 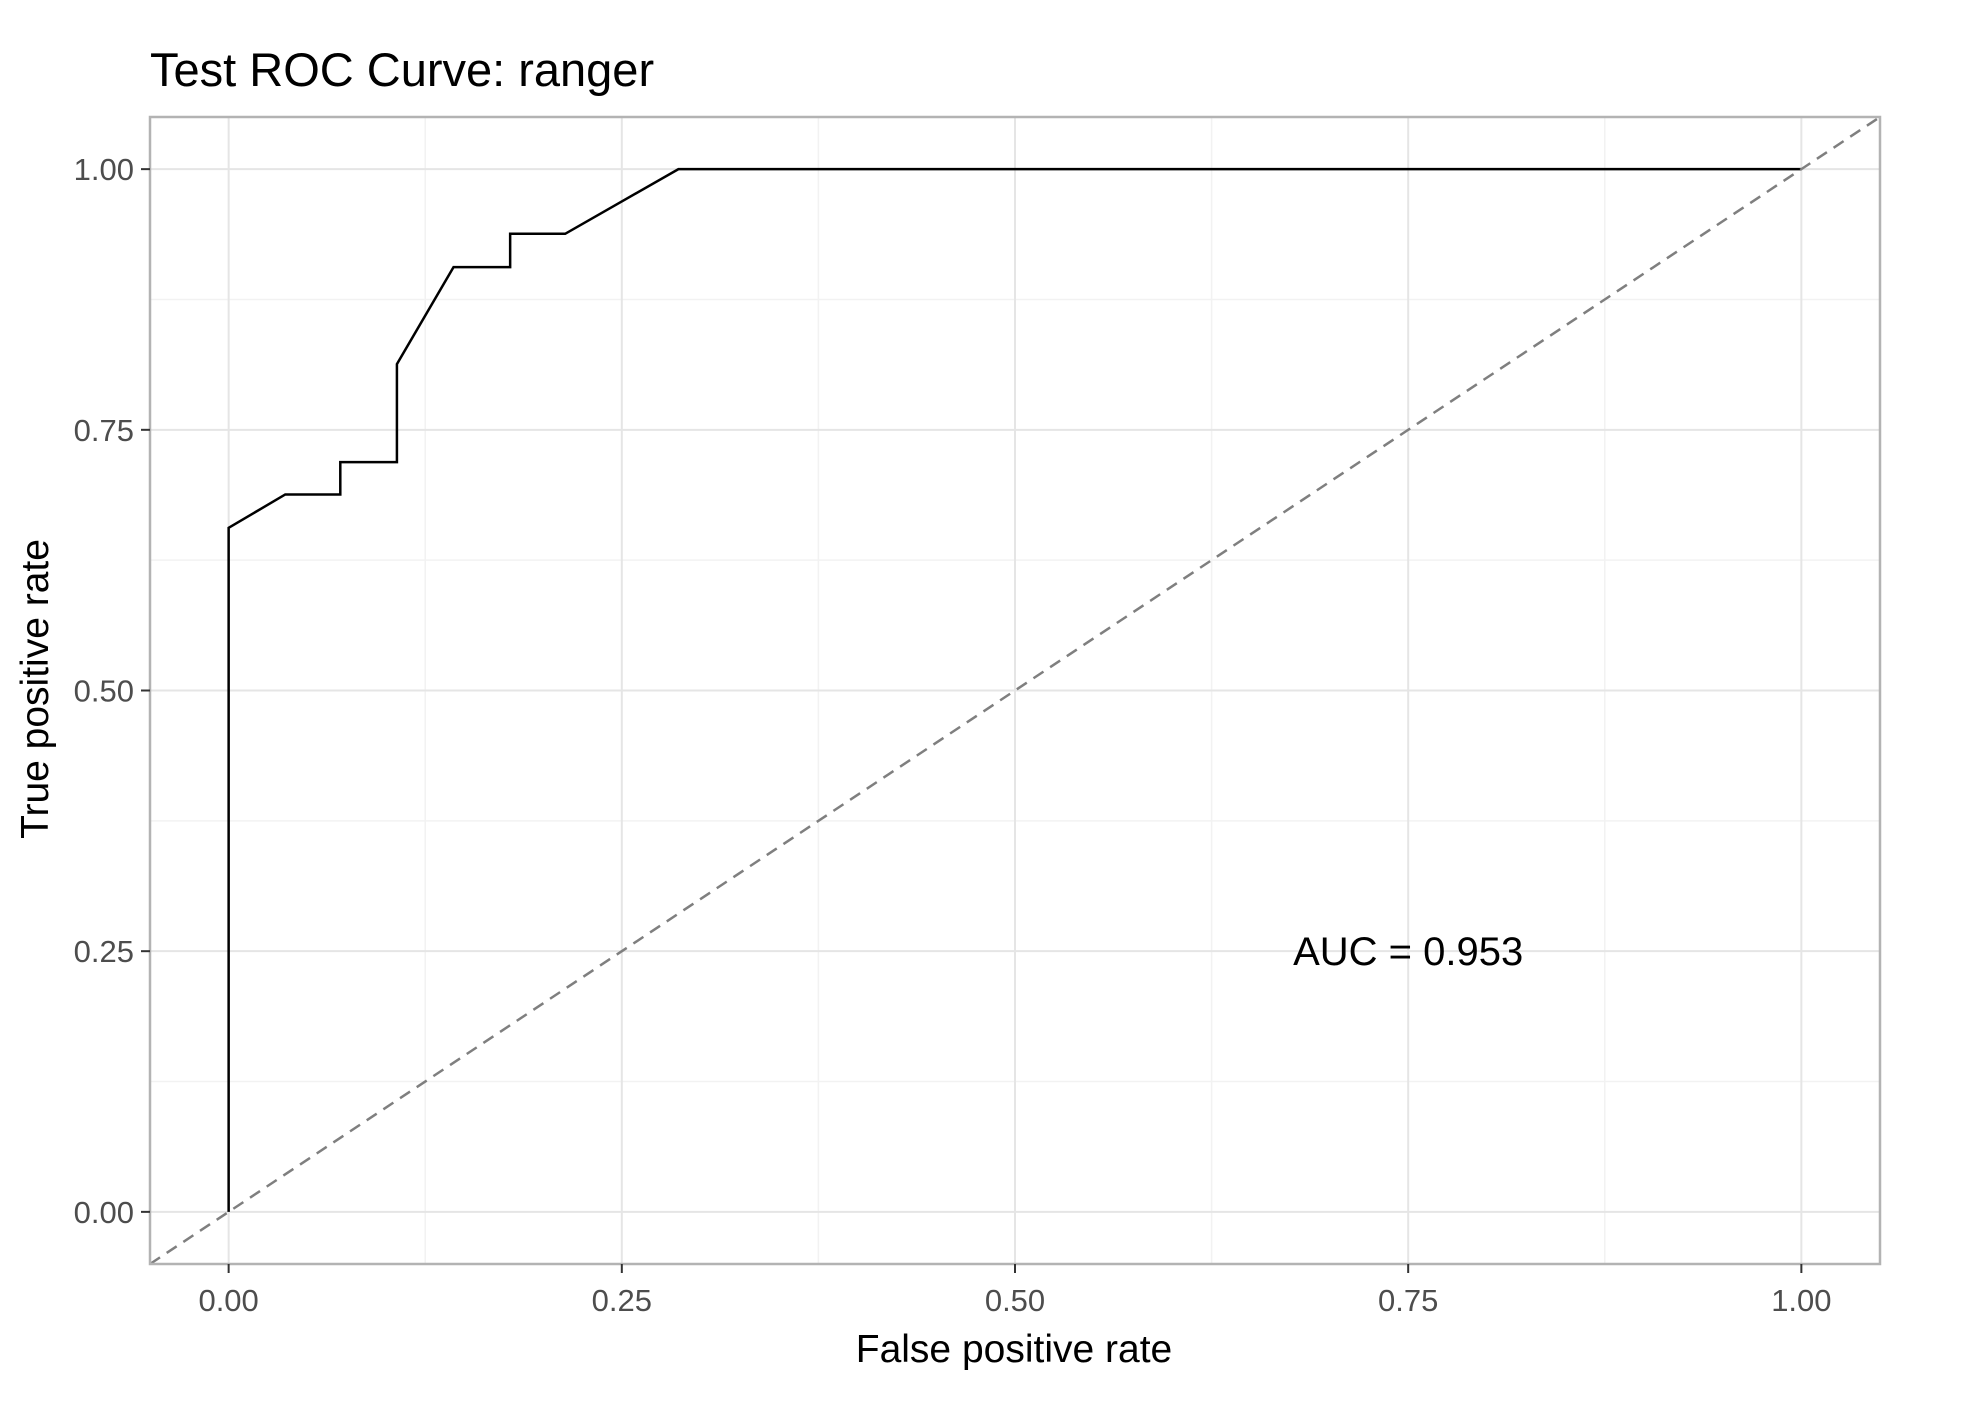 What do you see at coordinates (104, 1212) in the screenshot?
I see `y-tick-label: 0.00` at bounding box center [104, 1212].